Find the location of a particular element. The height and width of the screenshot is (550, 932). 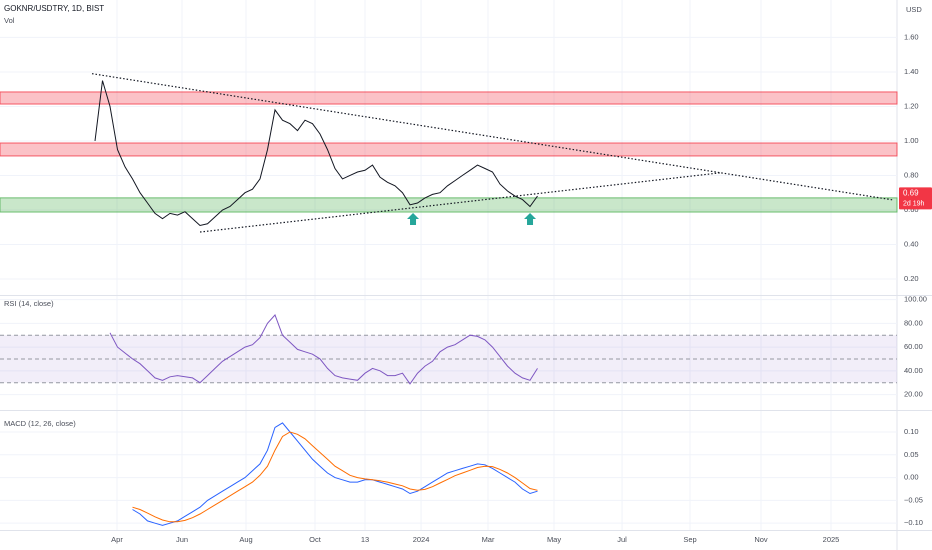

x-tick-label: Jul is located at coordinates (622, 539).